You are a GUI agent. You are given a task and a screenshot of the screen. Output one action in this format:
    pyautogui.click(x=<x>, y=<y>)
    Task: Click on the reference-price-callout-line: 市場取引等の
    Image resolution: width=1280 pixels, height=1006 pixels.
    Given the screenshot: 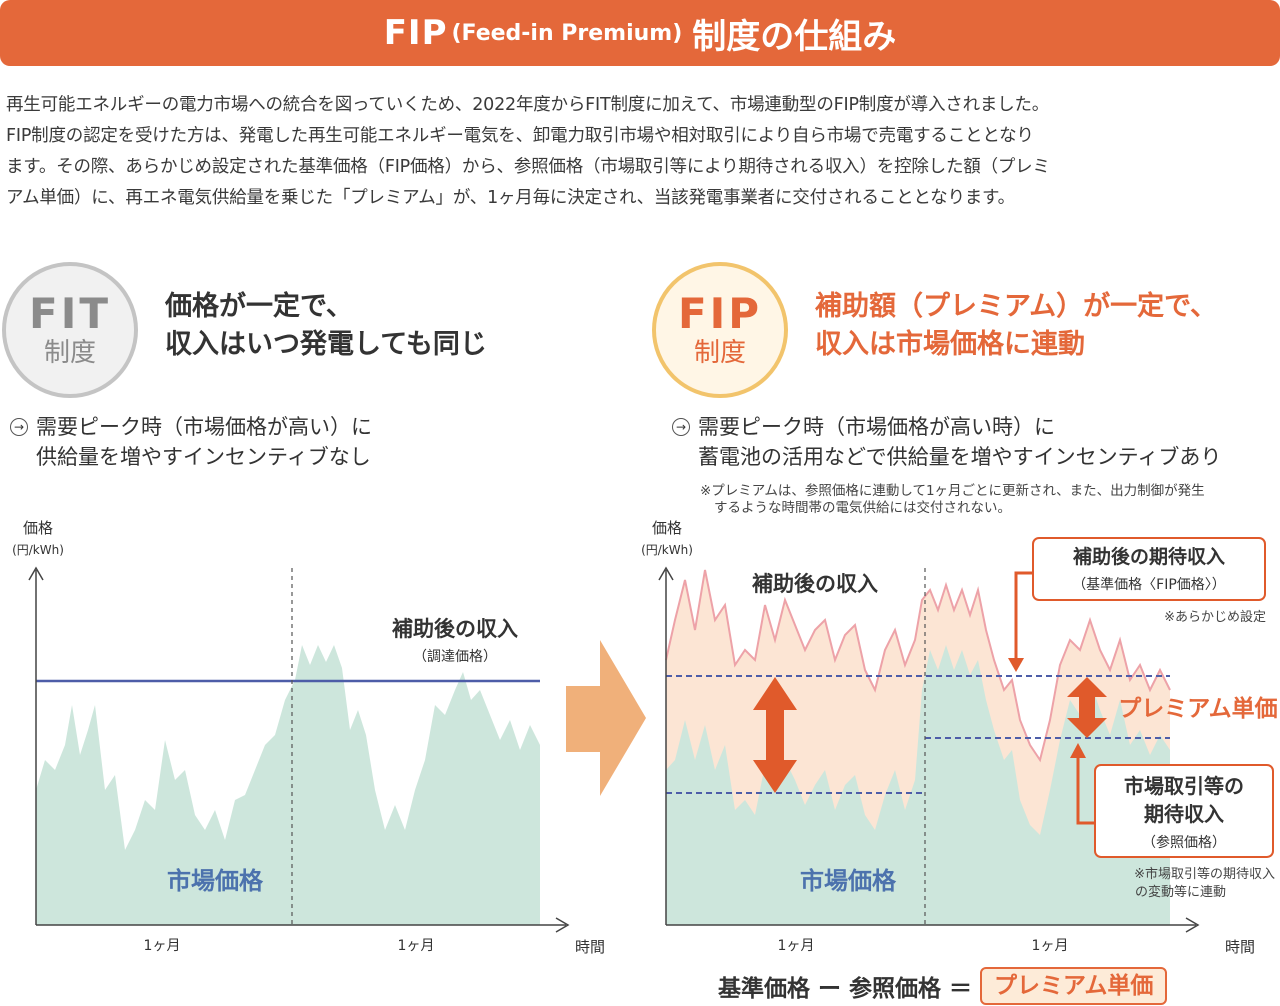 What is the action you would take?
    pyautogui.click(x=1184, y=786)
    